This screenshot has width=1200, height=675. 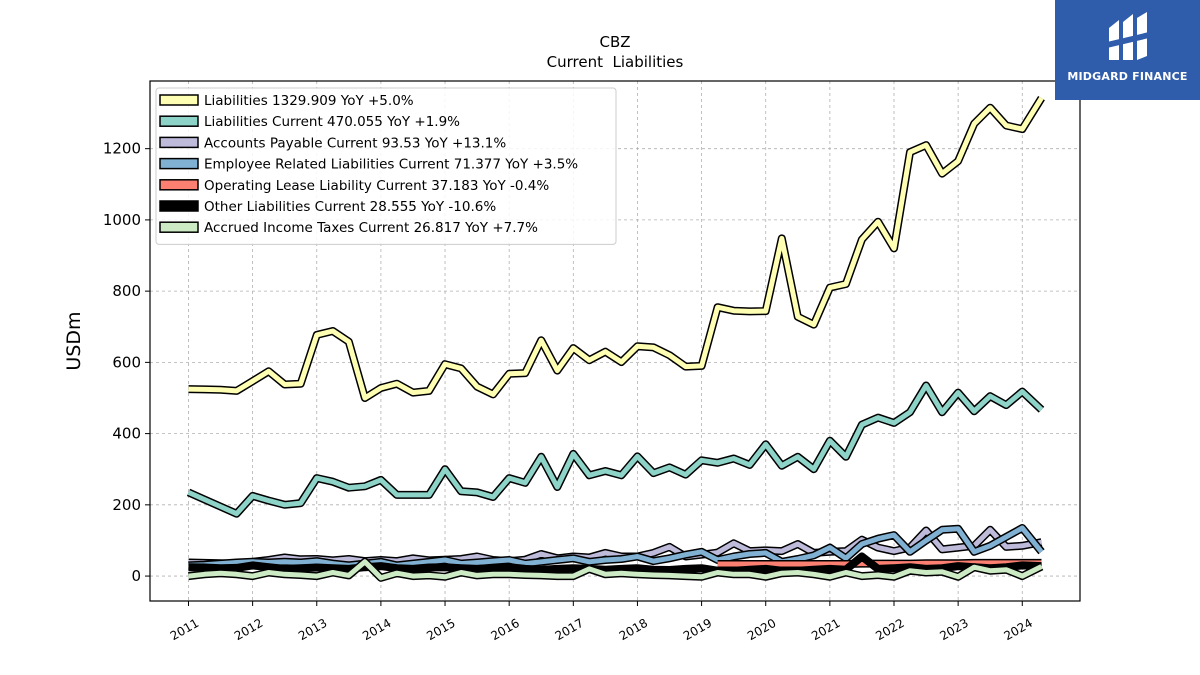 What do you see at coordinates (614, 42) in the screenshot?
I see `chart-title: CBZ` at bounding box center [614, 42].